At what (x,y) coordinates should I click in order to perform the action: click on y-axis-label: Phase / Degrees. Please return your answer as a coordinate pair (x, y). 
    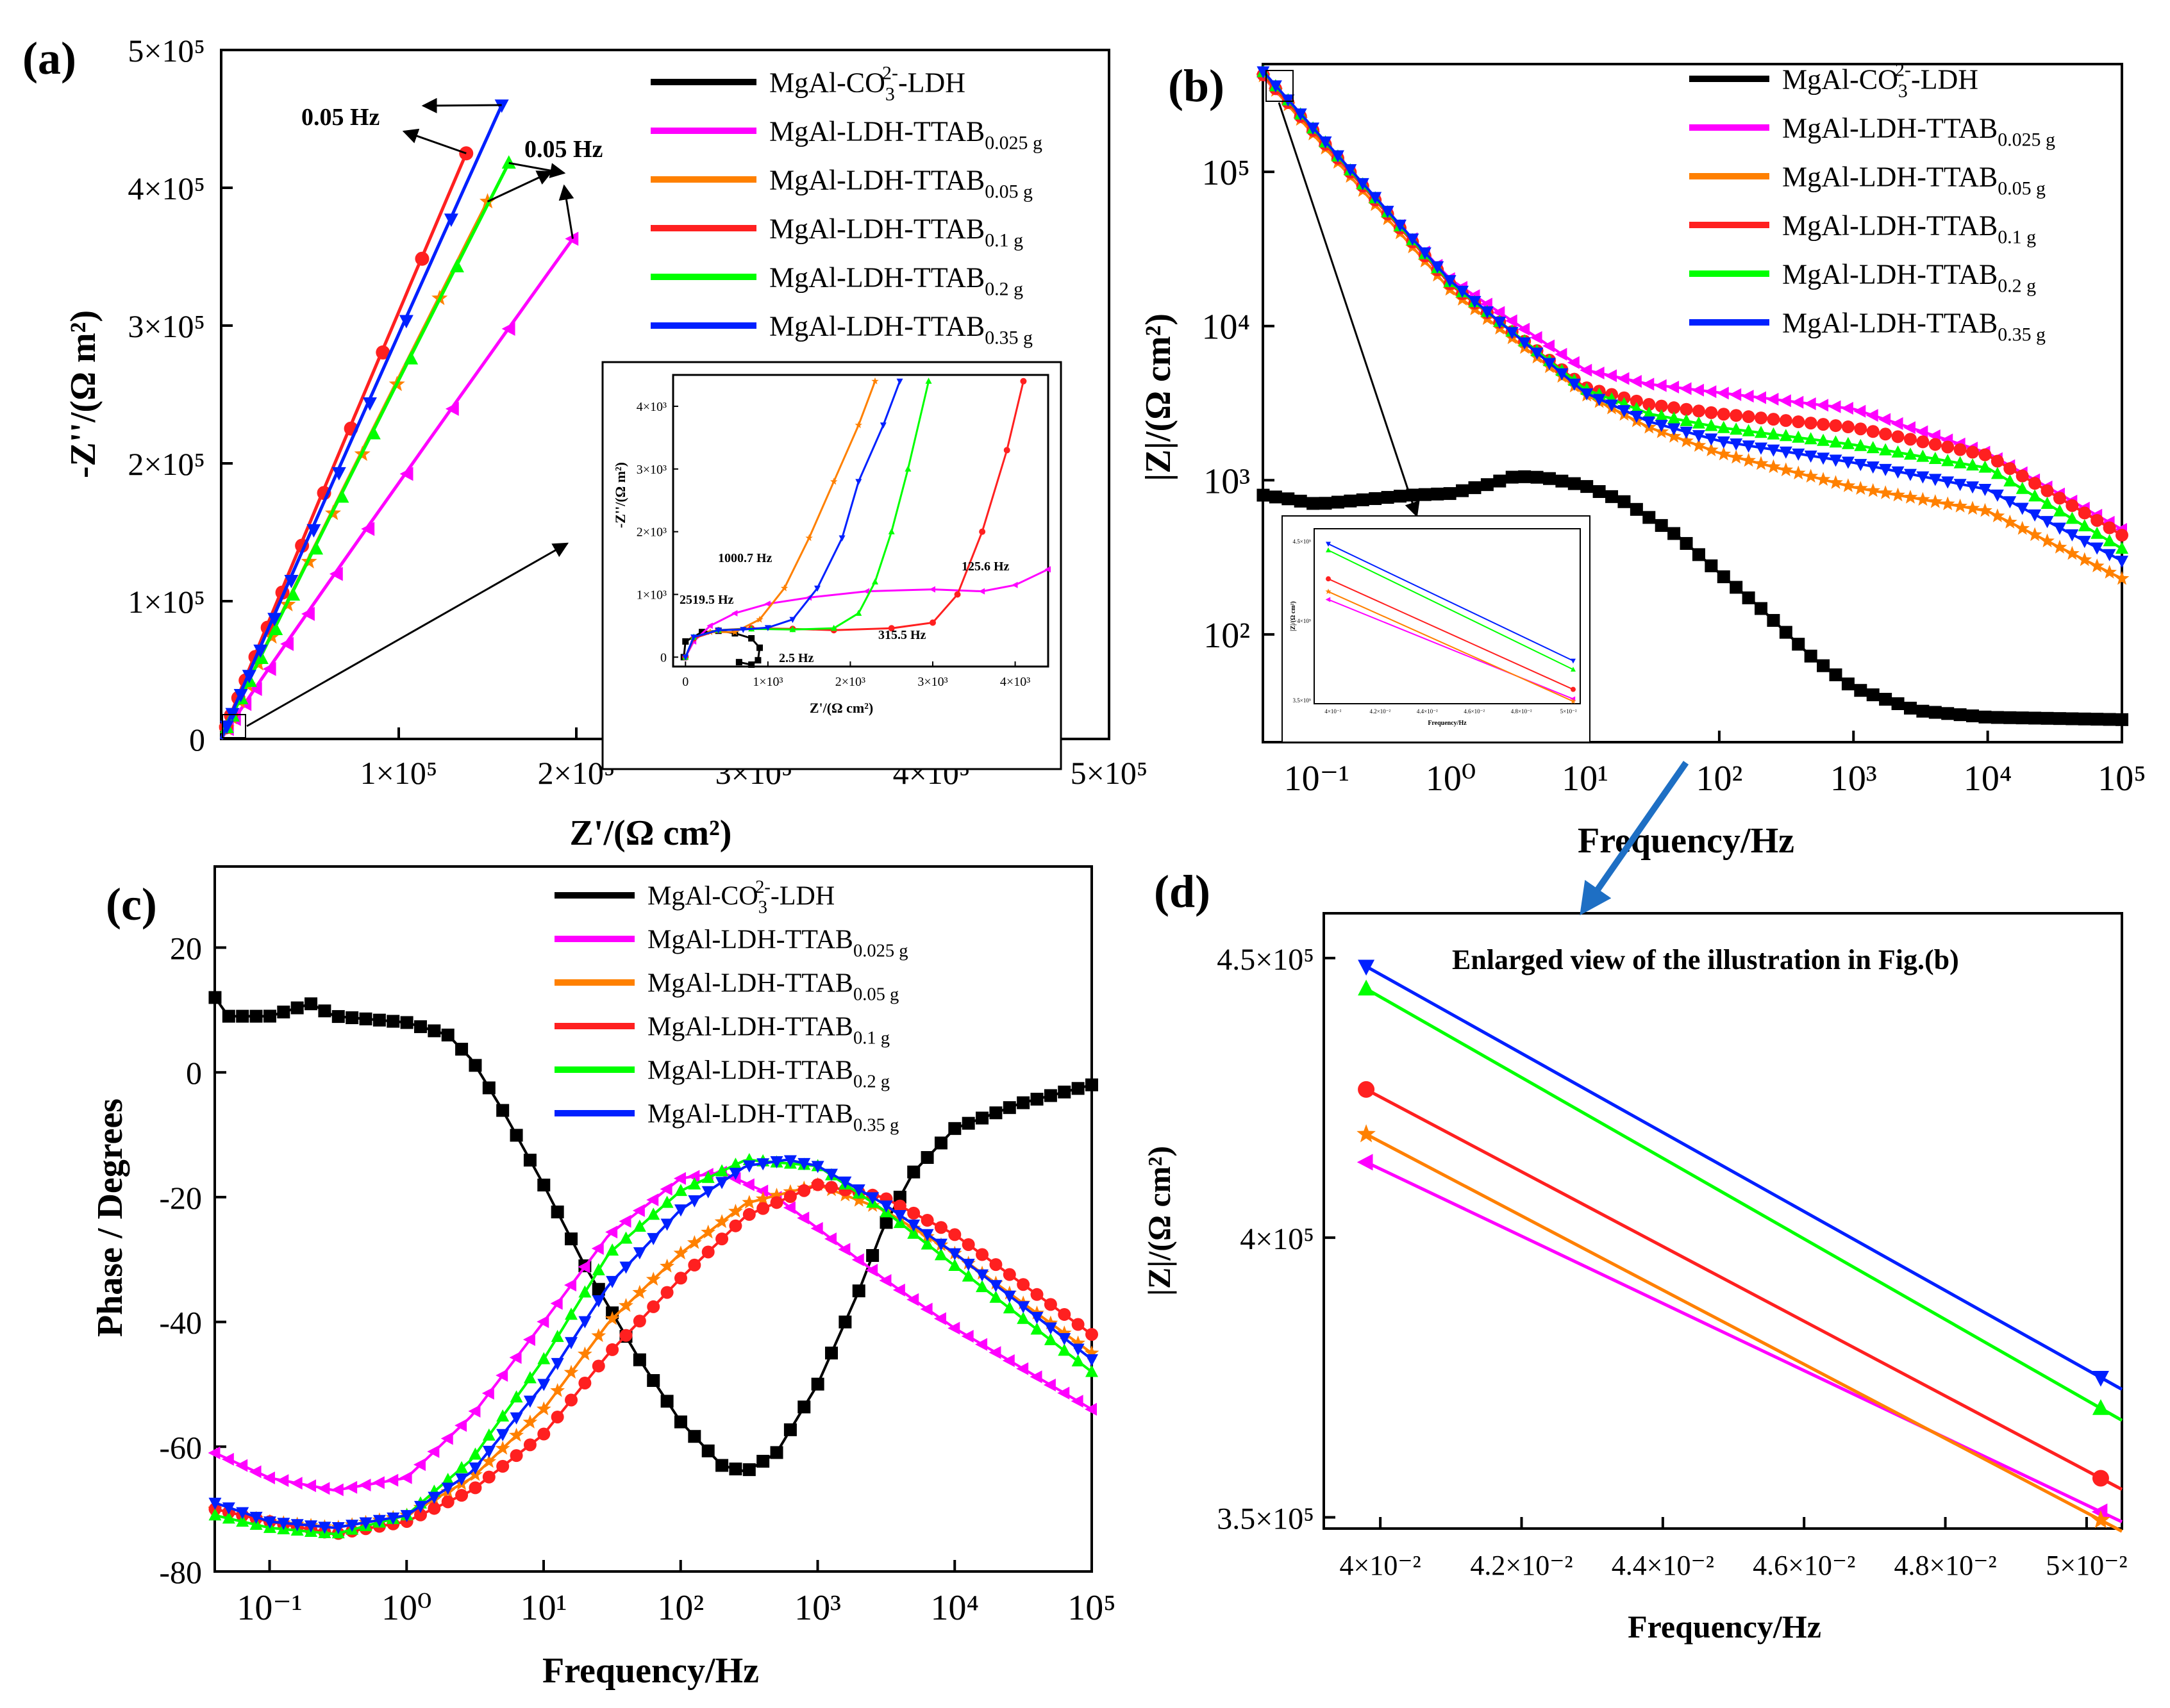
    Looking at the image, I should click on (110, 1218).